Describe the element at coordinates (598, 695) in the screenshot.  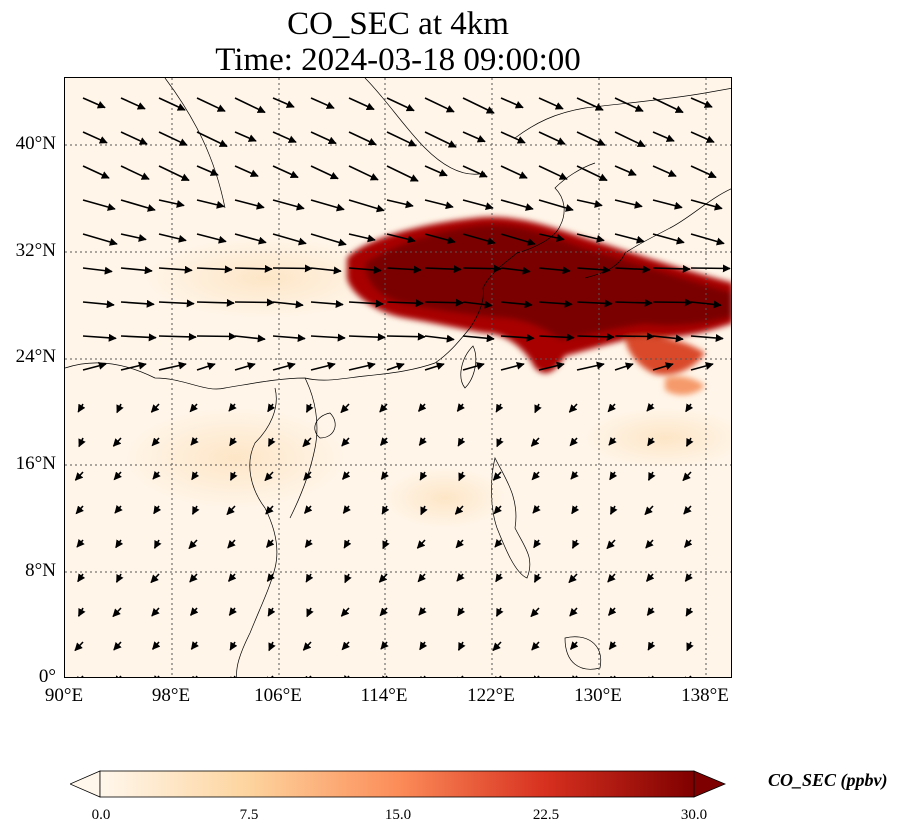
I see `lon-tick-130e: 130°E` at that location.